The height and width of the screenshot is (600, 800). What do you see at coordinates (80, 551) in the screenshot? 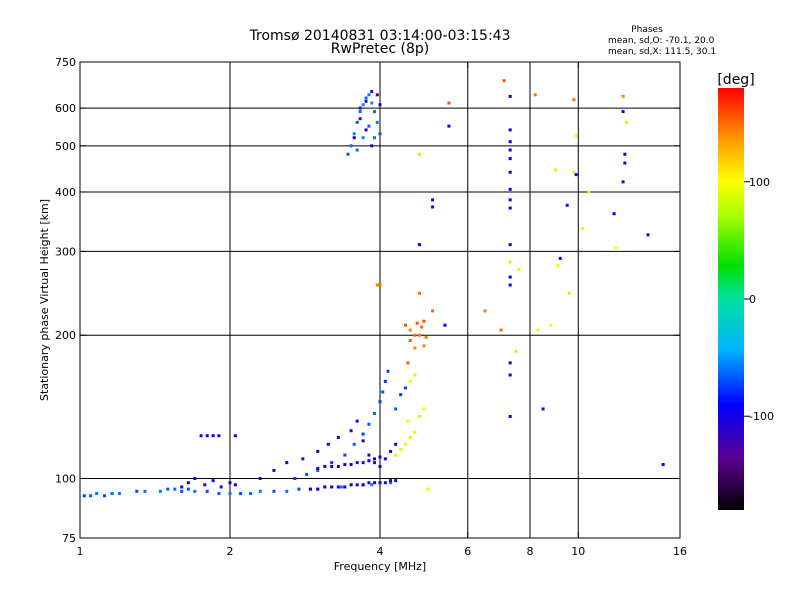
I see `x-tick-label: 1` at bounding box center [80, 551].